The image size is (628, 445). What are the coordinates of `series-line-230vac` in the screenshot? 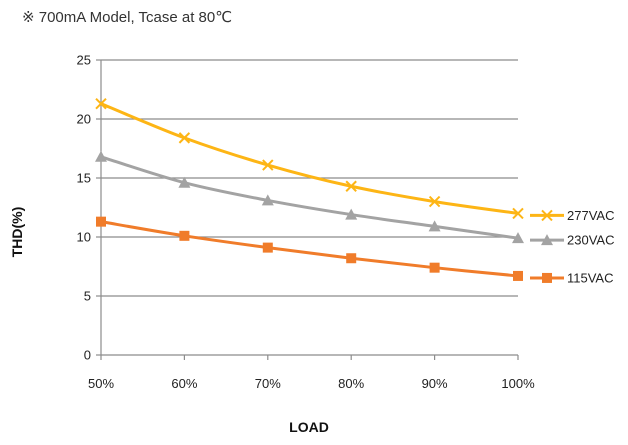 It's located at (309, 197).